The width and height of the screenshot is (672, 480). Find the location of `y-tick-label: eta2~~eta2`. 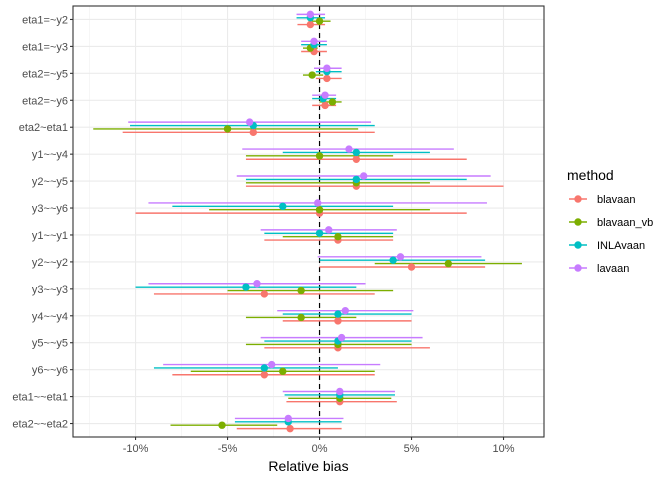

y-tick-label: eta2~~eta2 is located at coordinates (40, 425).